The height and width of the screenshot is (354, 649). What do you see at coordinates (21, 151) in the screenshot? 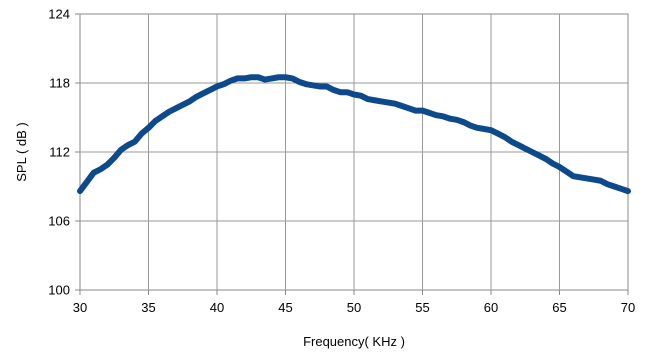
I see `y-axis-label: SPL ( dB )` at bounding box center [21, 151].